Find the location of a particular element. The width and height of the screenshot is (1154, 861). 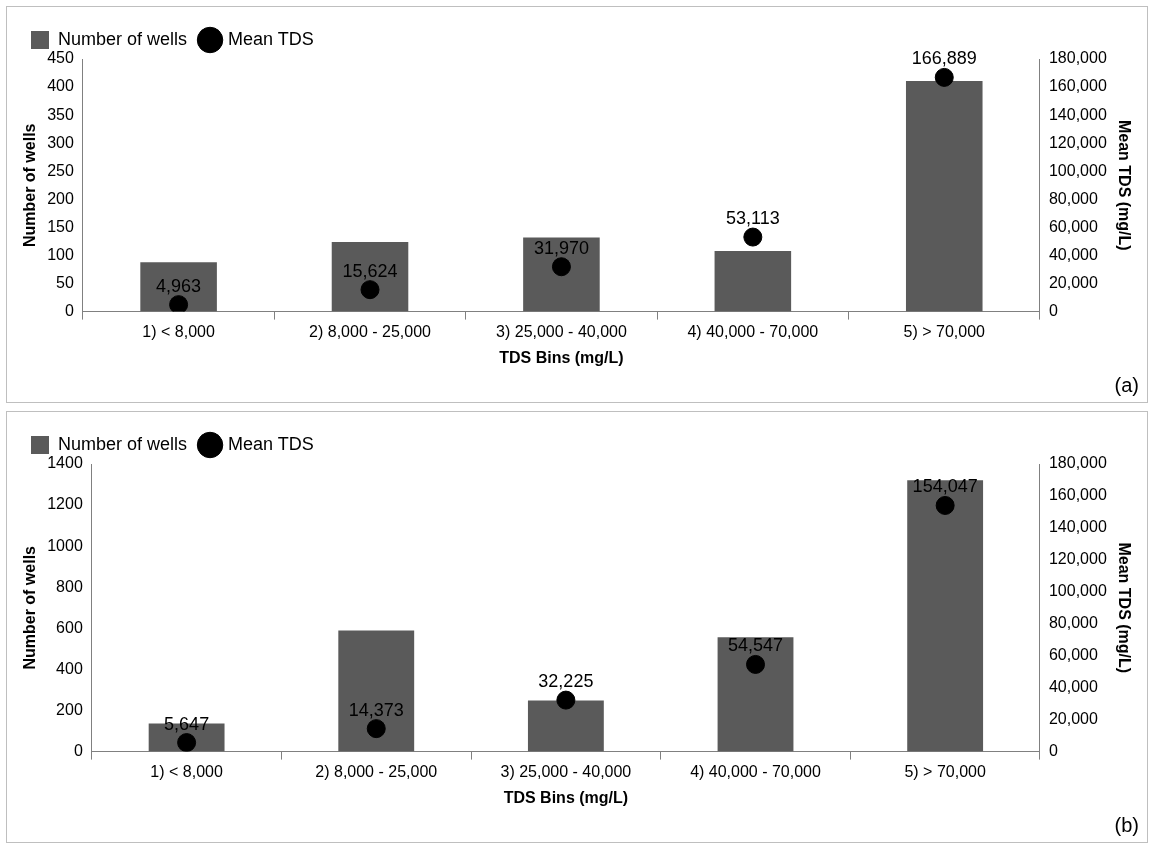

data-label: 53,113 is located at coordinates (752, 218).